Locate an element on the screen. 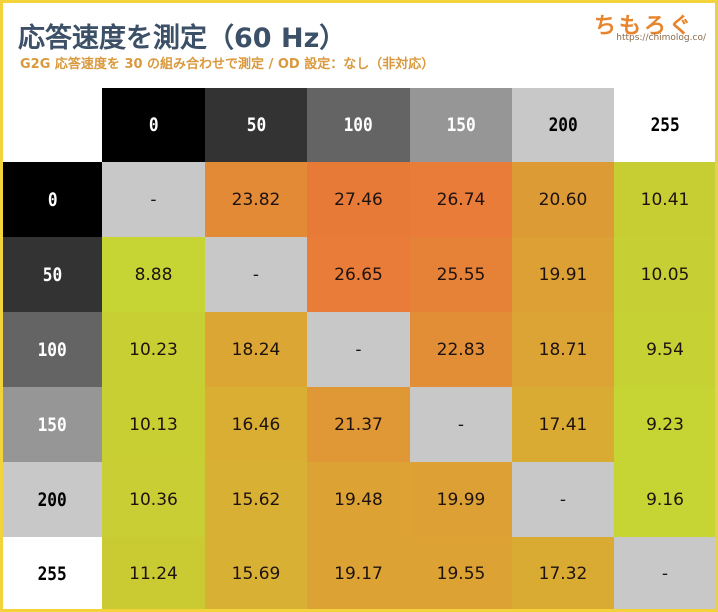 This screenshot has width=718, height=612. column-header: 200 is located at coordinates (563, 125).